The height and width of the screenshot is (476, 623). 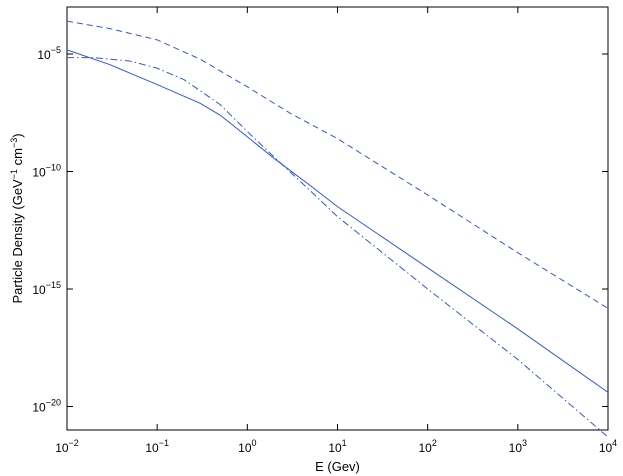 I want to click on y-axis-label-pre: Particle Density (GeV, so click(x=17, y=241).